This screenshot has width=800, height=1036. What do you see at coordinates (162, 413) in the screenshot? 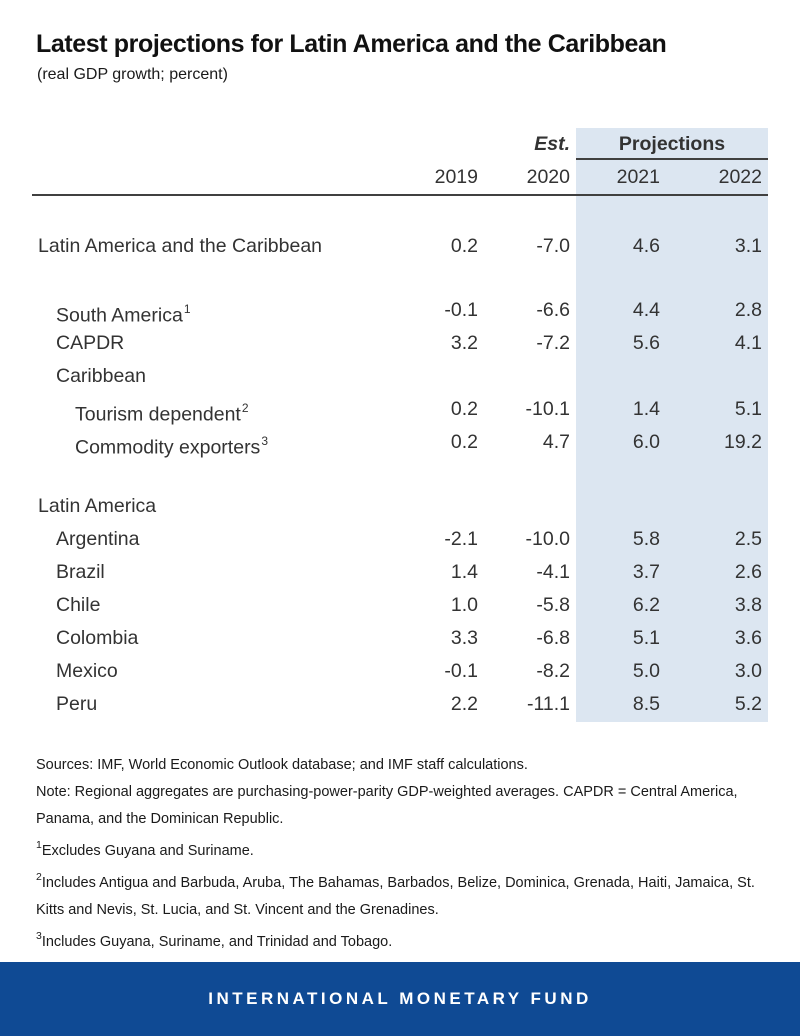
I see `row-label: Tourism dependent2` at bounding box center [162, 413].